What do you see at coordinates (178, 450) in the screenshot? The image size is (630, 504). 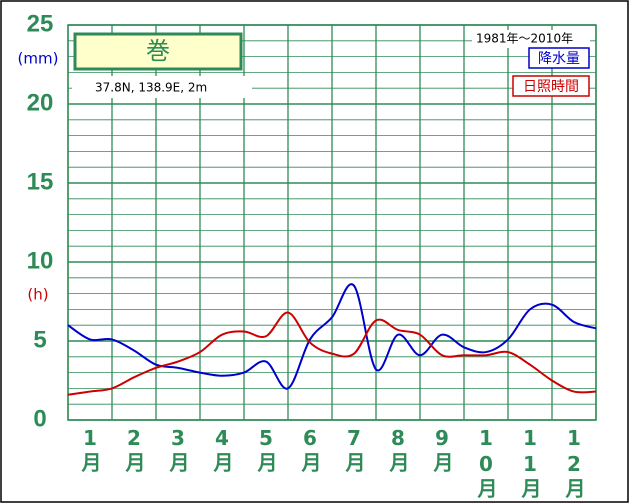 I see `x-tick-label: 3月` at bounding box center [178, 450].